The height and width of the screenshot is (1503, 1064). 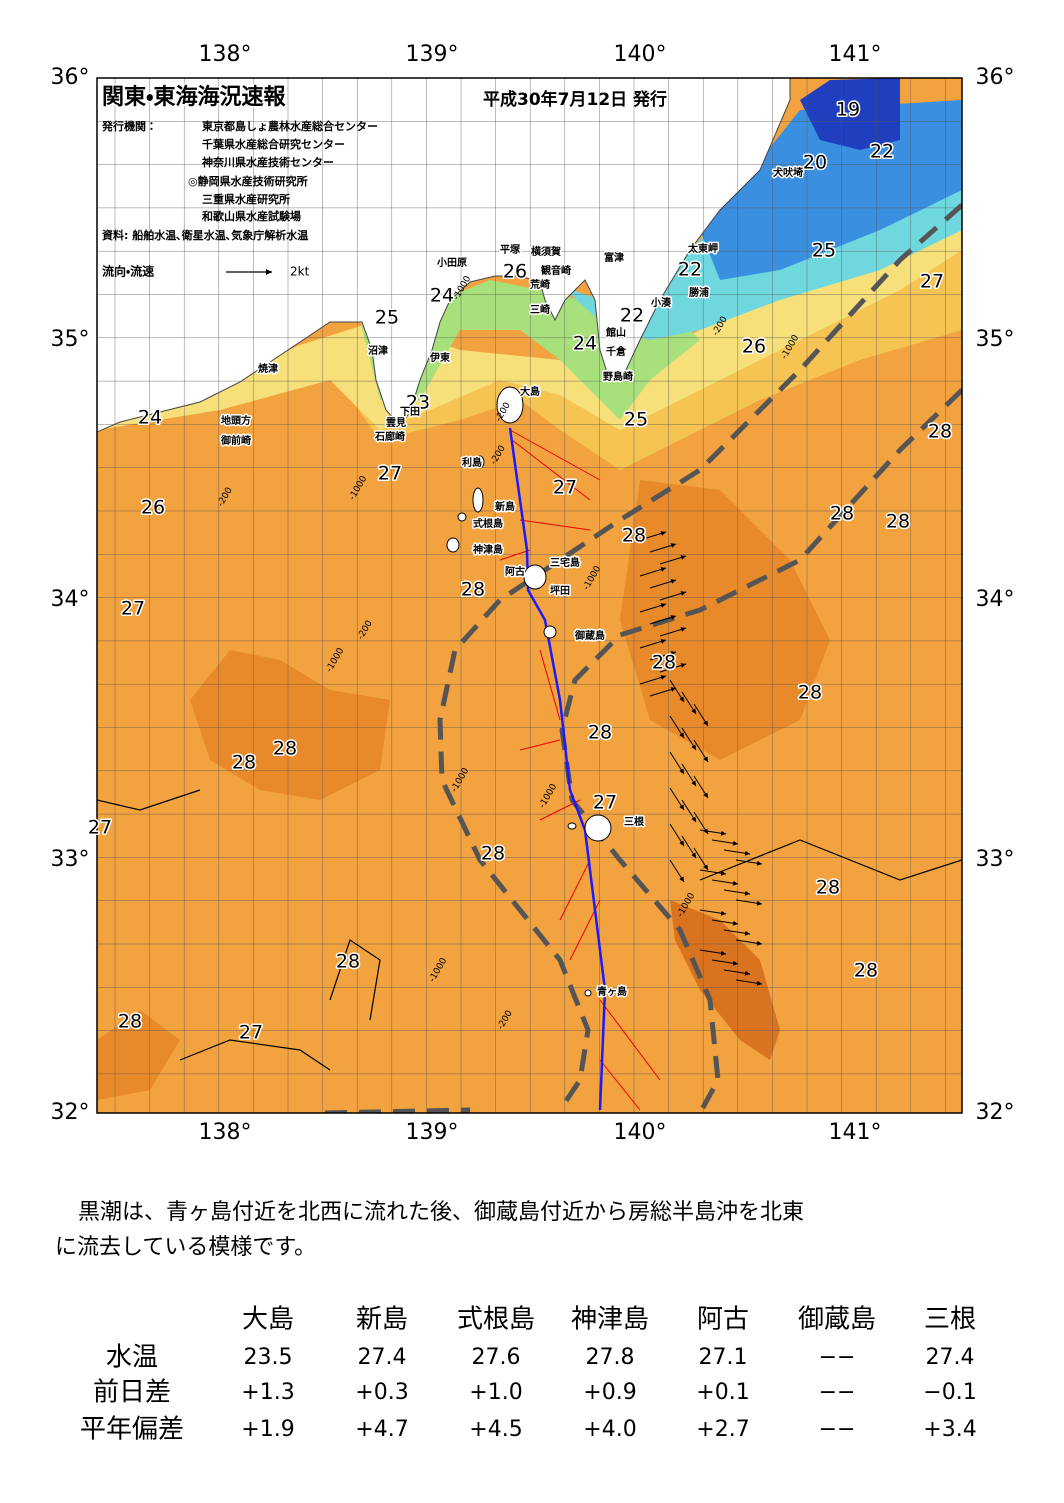 I want to click on place-name: 荒崎, so click(x=539, y=284).